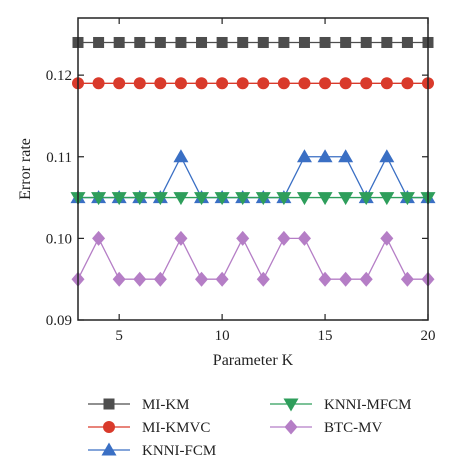  I want to click on series-mi-km, so click(253, 42).